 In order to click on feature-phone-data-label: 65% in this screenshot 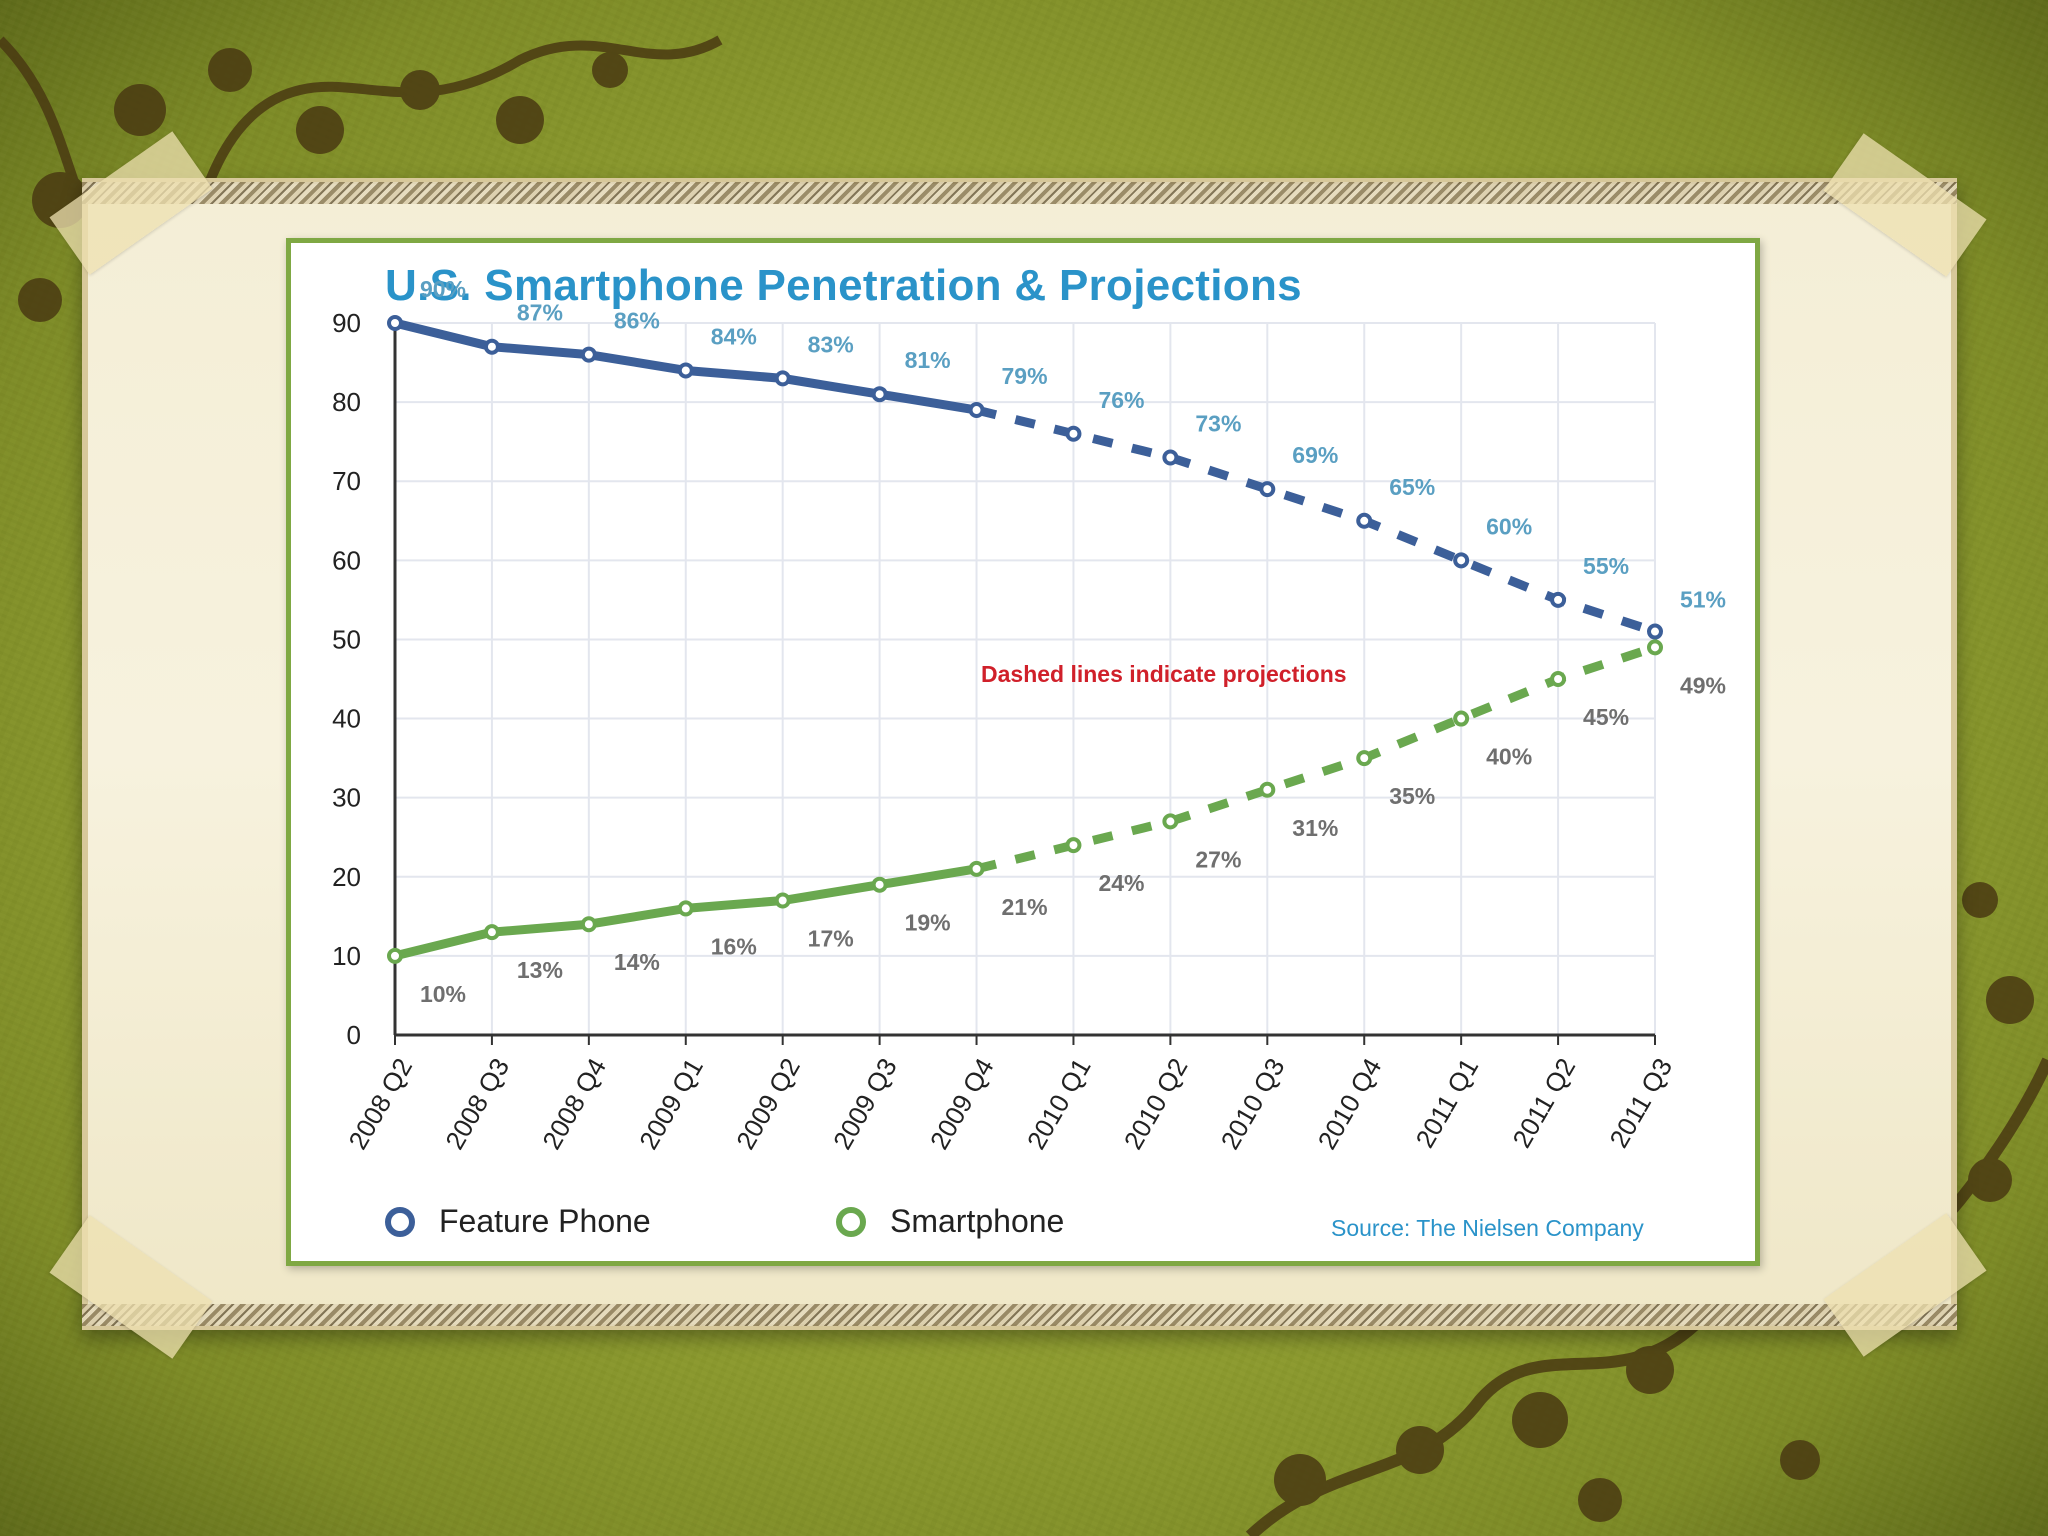, I will do `click(1412, 487)`.